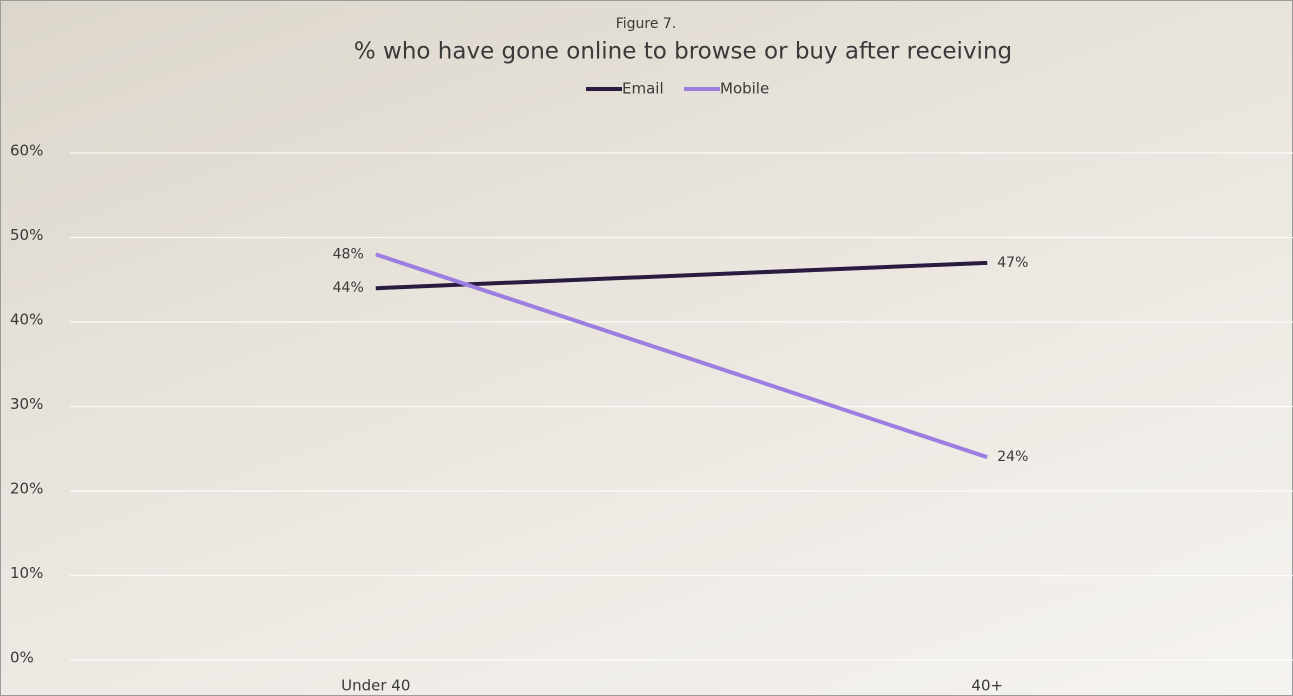 The image size is (1293, 696). I want to click on y-tick-label: 20%, so click(26, 489).